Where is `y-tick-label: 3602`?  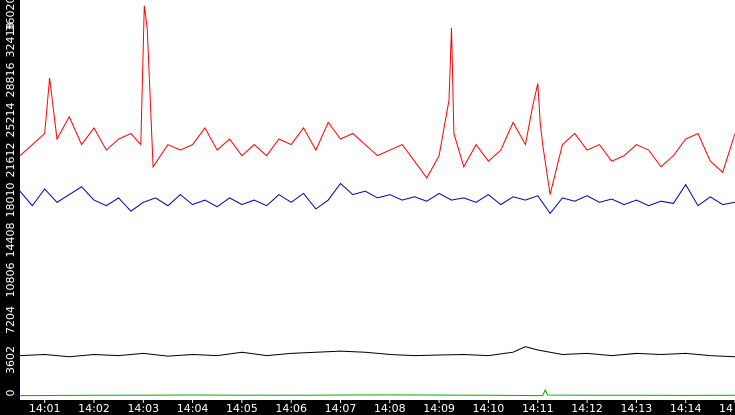 y-tick-label: 3602 is located at coordinates (10, 360).